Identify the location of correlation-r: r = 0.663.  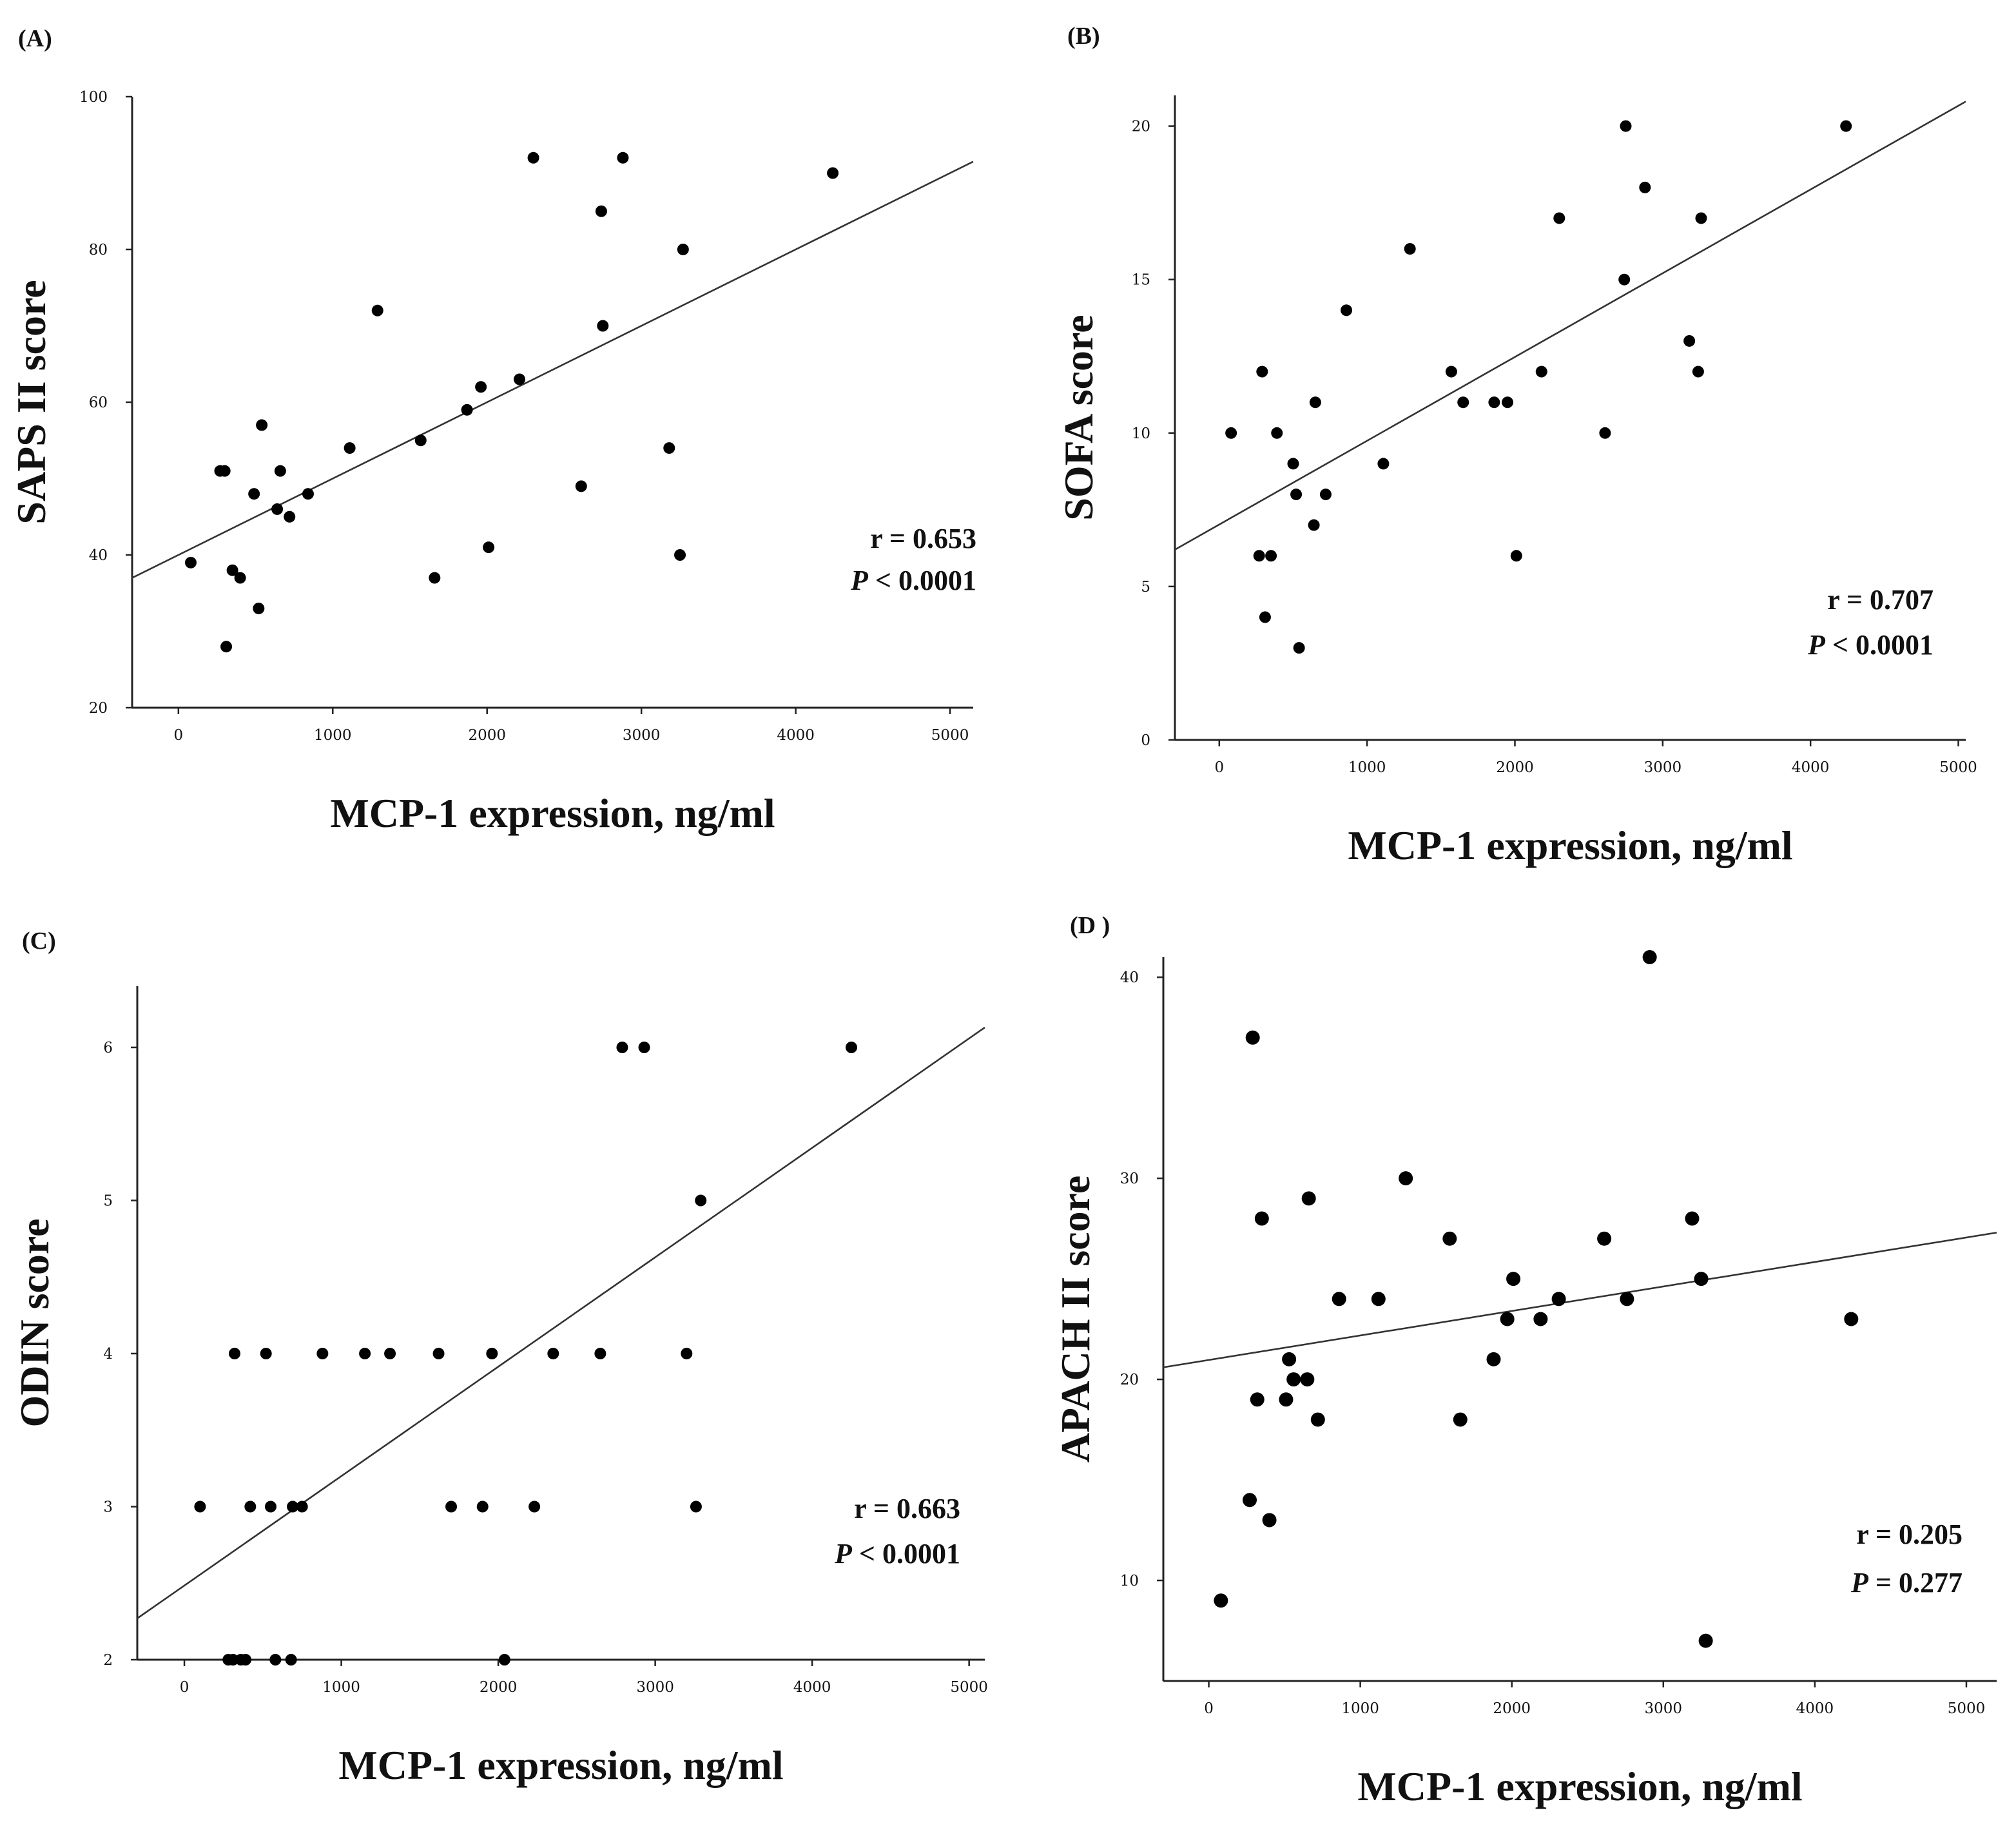
(907, 1508).